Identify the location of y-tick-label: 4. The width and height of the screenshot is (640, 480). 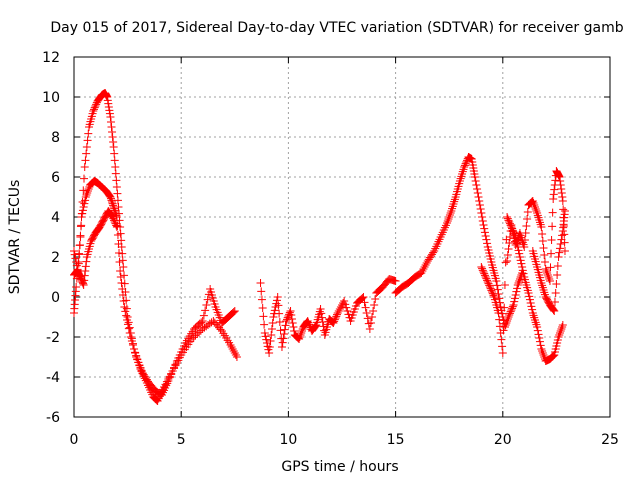
(55, 218).